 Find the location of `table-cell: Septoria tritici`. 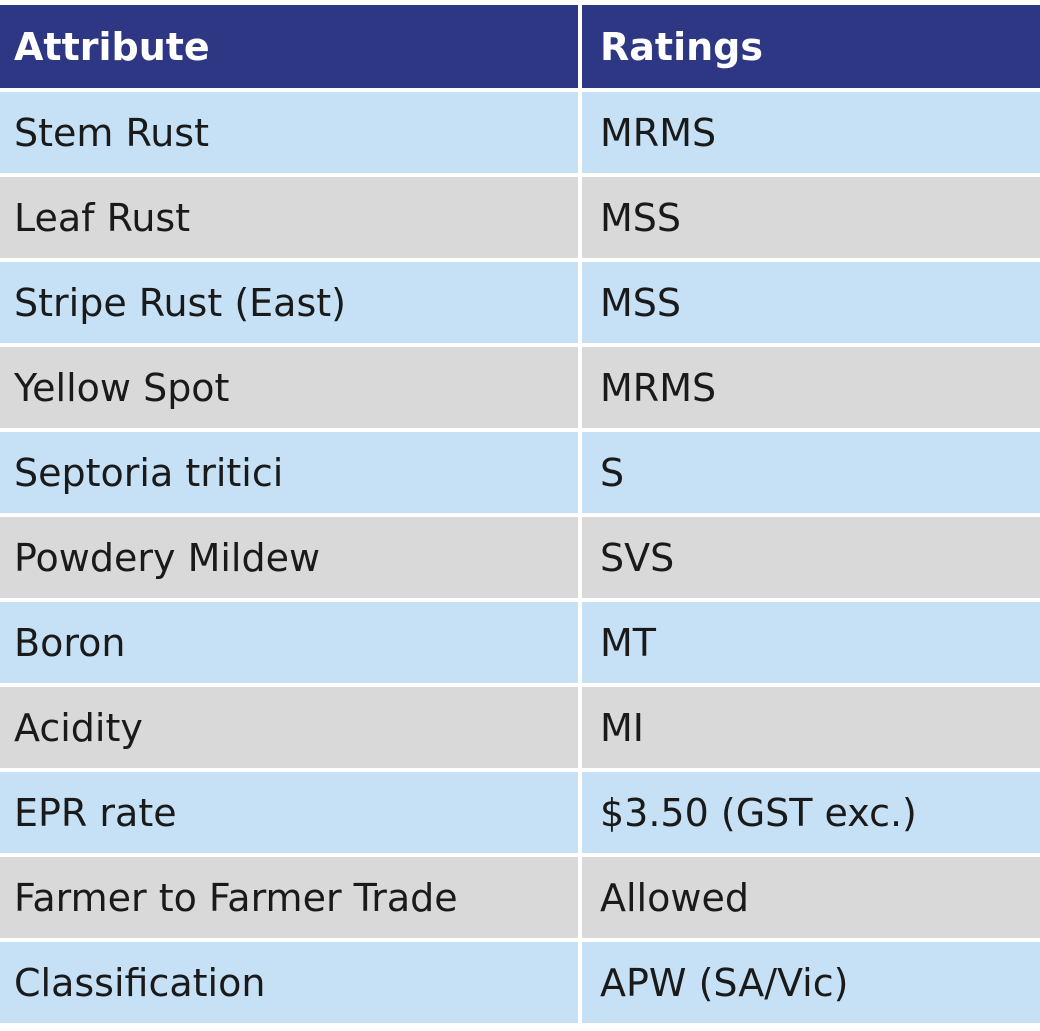

table-cell: Septoria tritici is located at coordinates (289, 472).